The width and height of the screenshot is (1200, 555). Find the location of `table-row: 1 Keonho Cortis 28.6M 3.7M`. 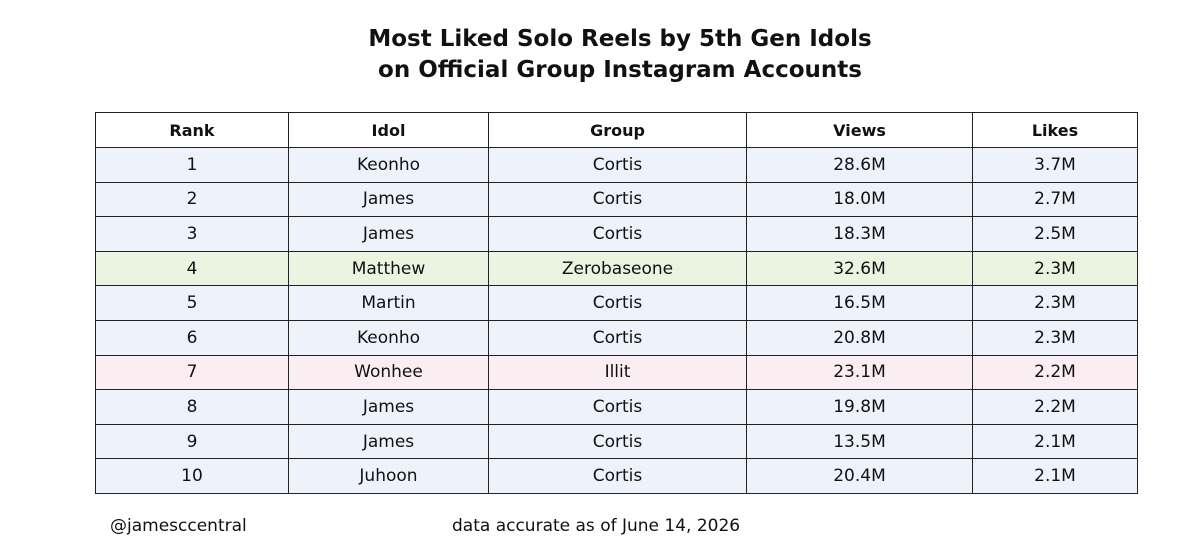

table-row: 1 Keonho Cortis 28.6M 3.7M is located at coordinates (616, 165).